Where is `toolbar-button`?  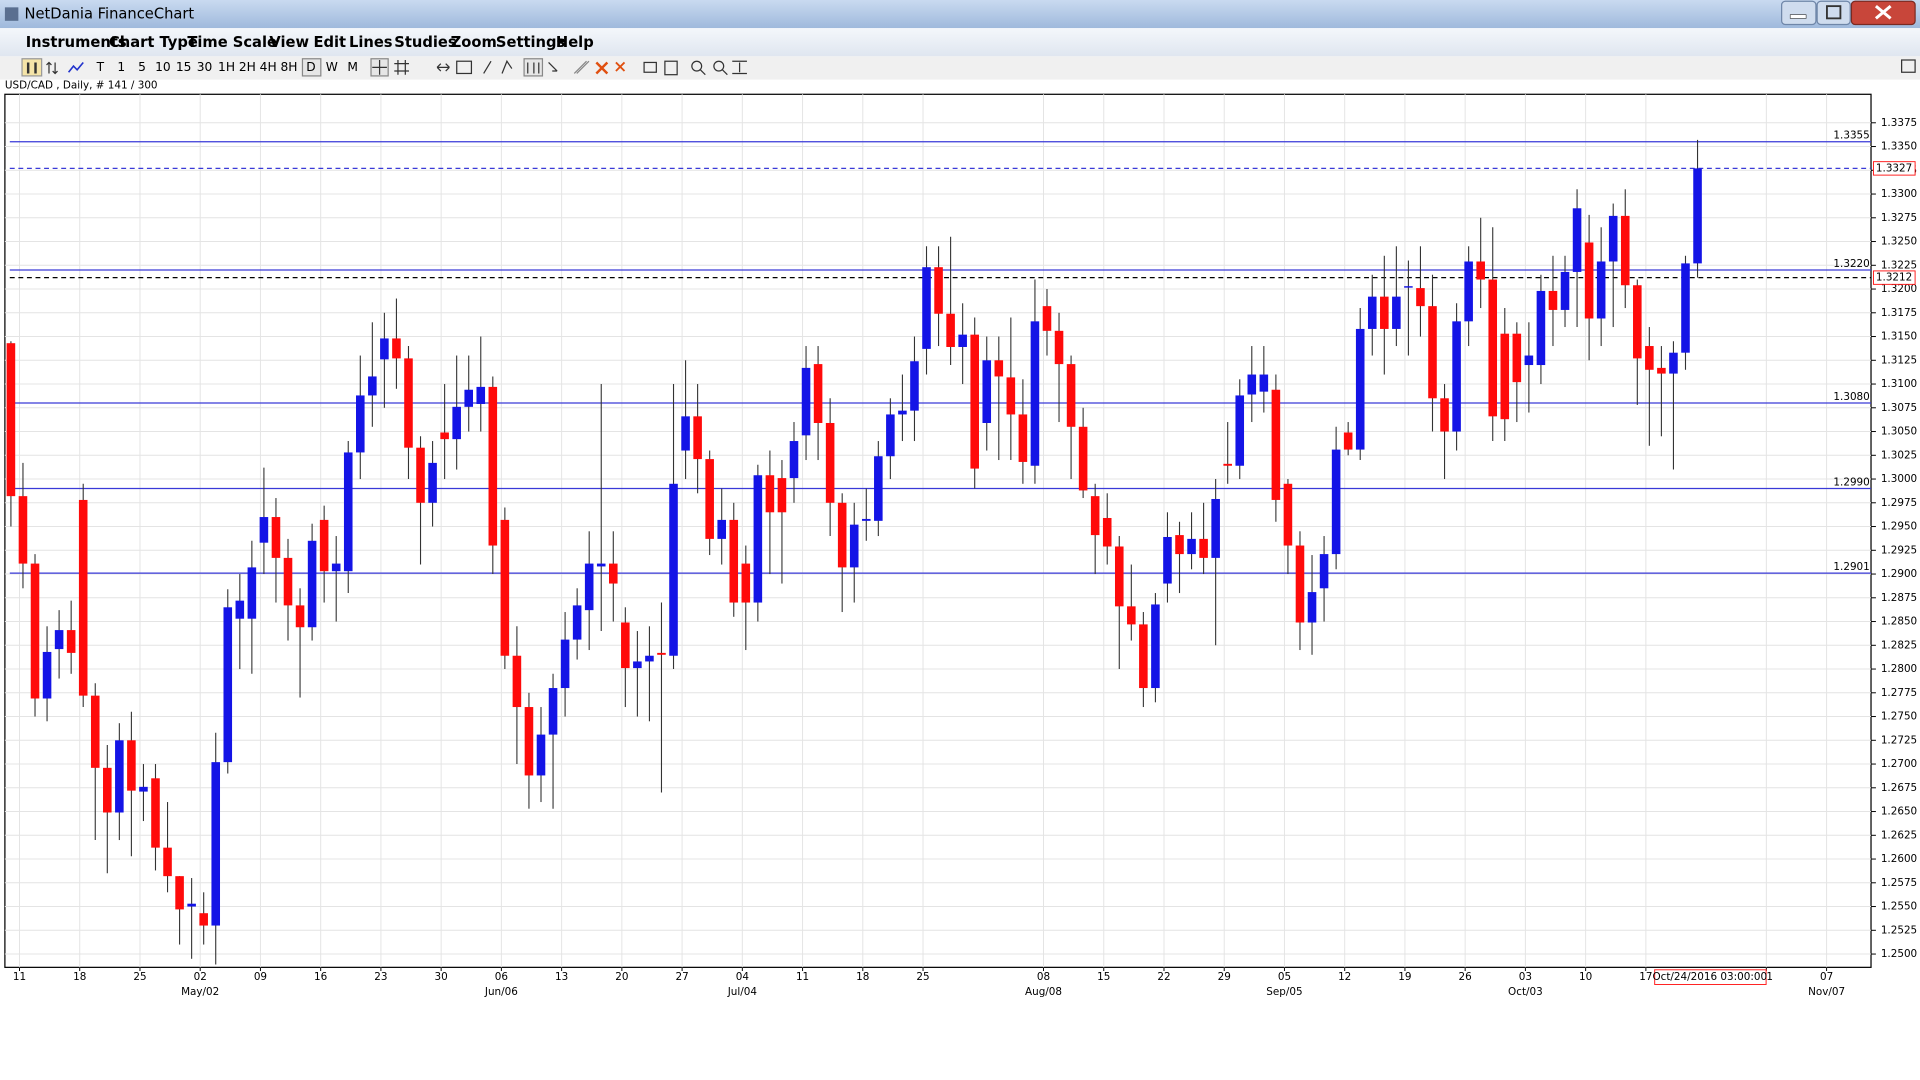 toolbar-button is located at coordinates (32, 67).